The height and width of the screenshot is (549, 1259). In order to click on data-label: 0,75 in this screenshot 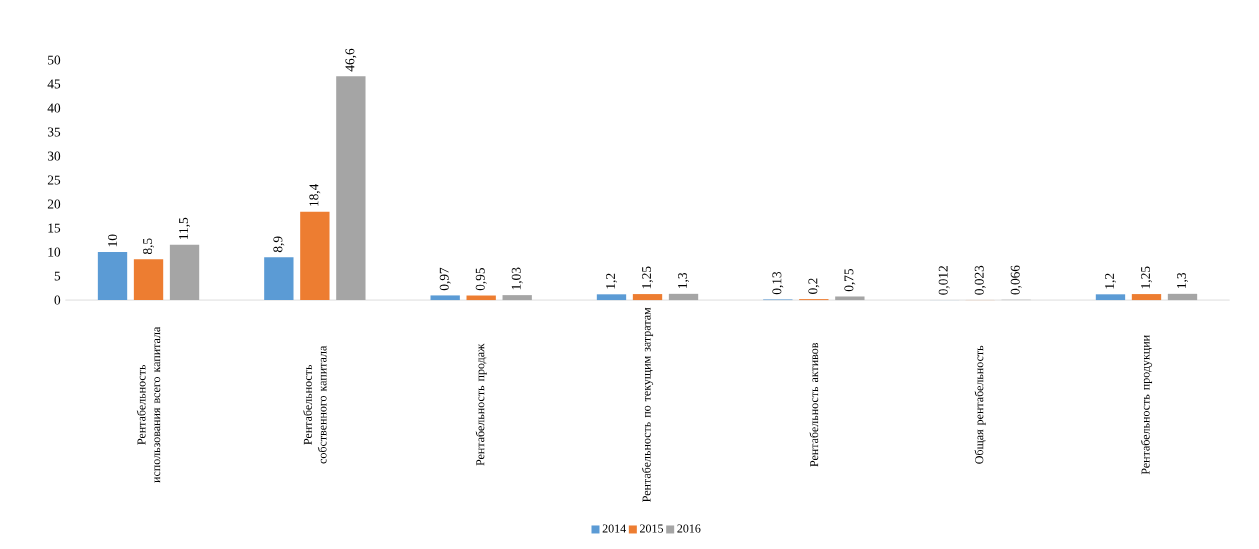, I will do `click(850, 280)`.